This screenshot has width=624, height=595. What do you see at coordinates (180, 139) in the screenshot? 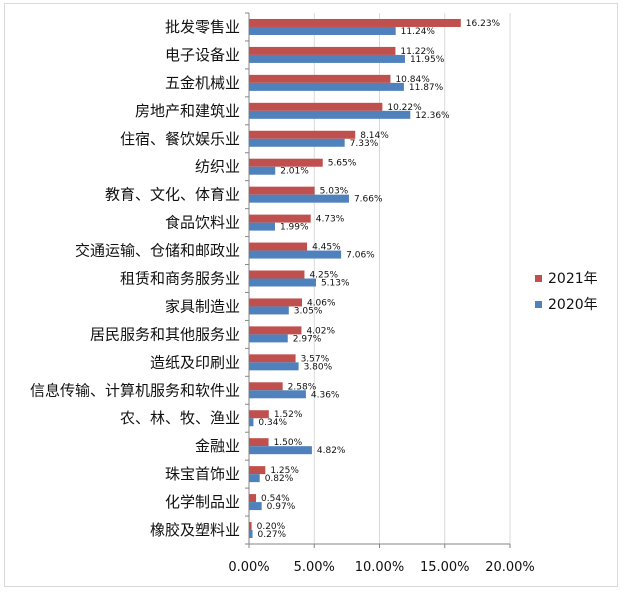
I see `category-label: 住宿、餐饮娱乐业` at bounding box center [180, 139].